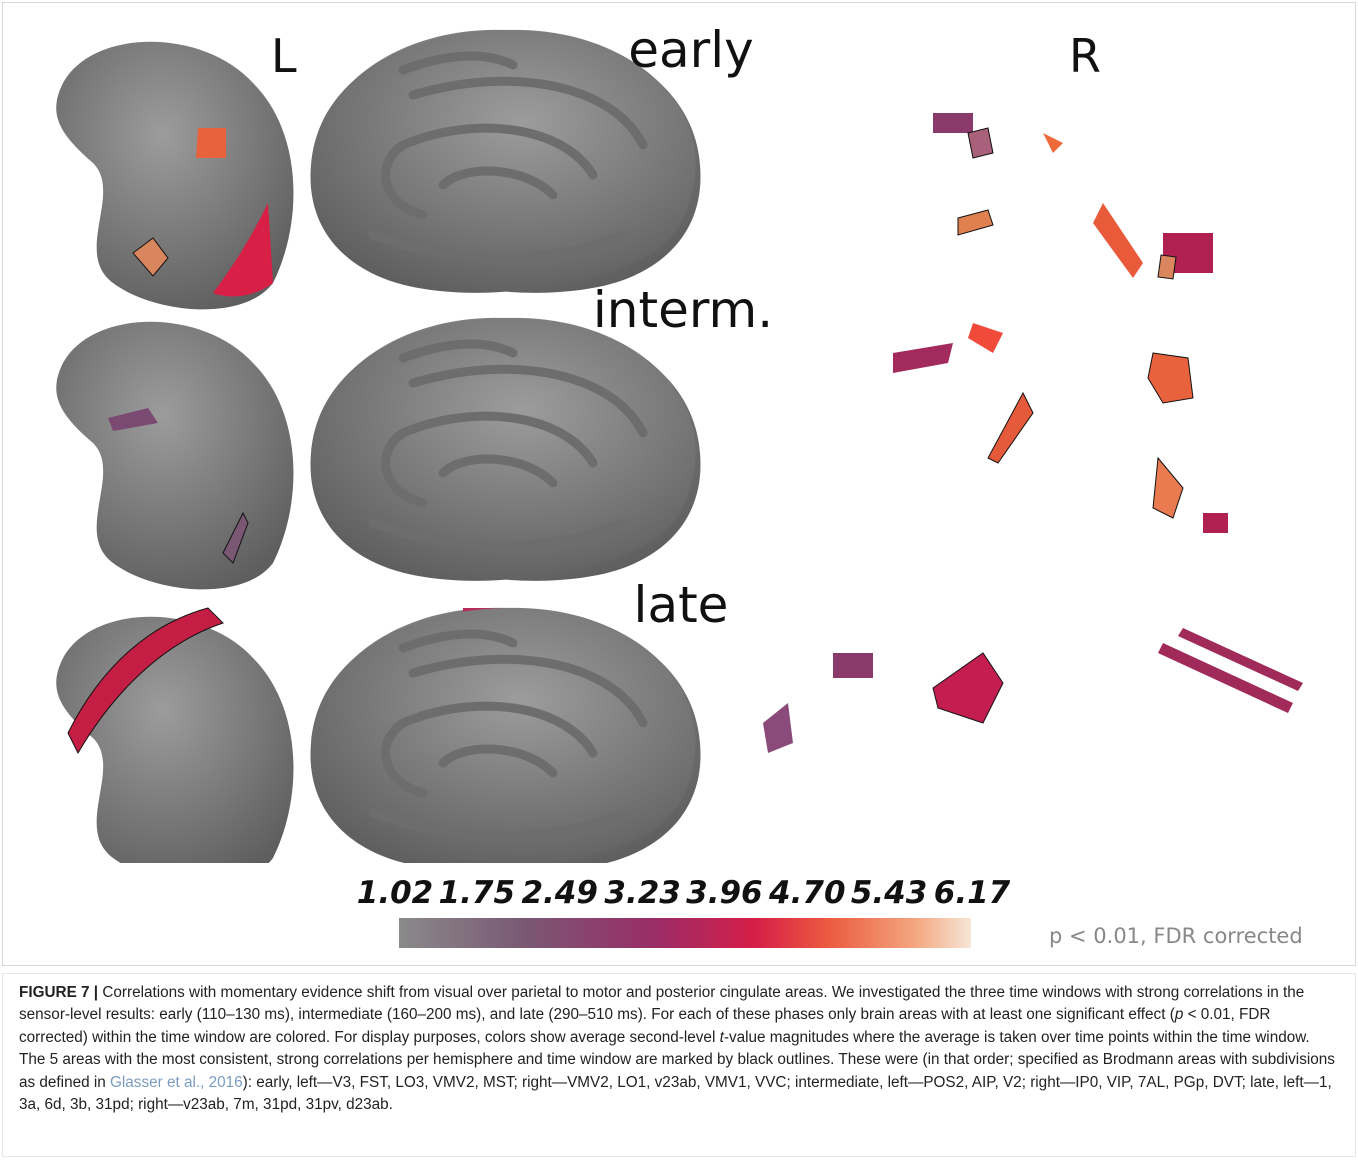 The height and width of the screenshot is (1161, 1358). What do you see at coordinates (395, 893) in the screenshot?
I see `colorbar-tick-label: 1.02` at bounding box center [395, 893].